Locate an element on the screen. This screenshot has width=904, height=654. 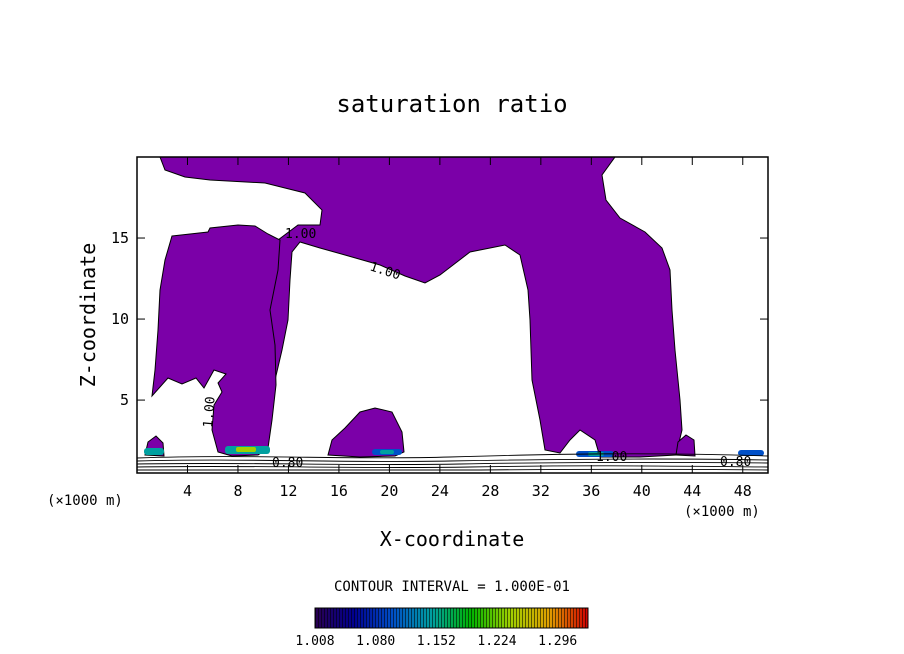
ground-contours is located at coordinates (452, 462).